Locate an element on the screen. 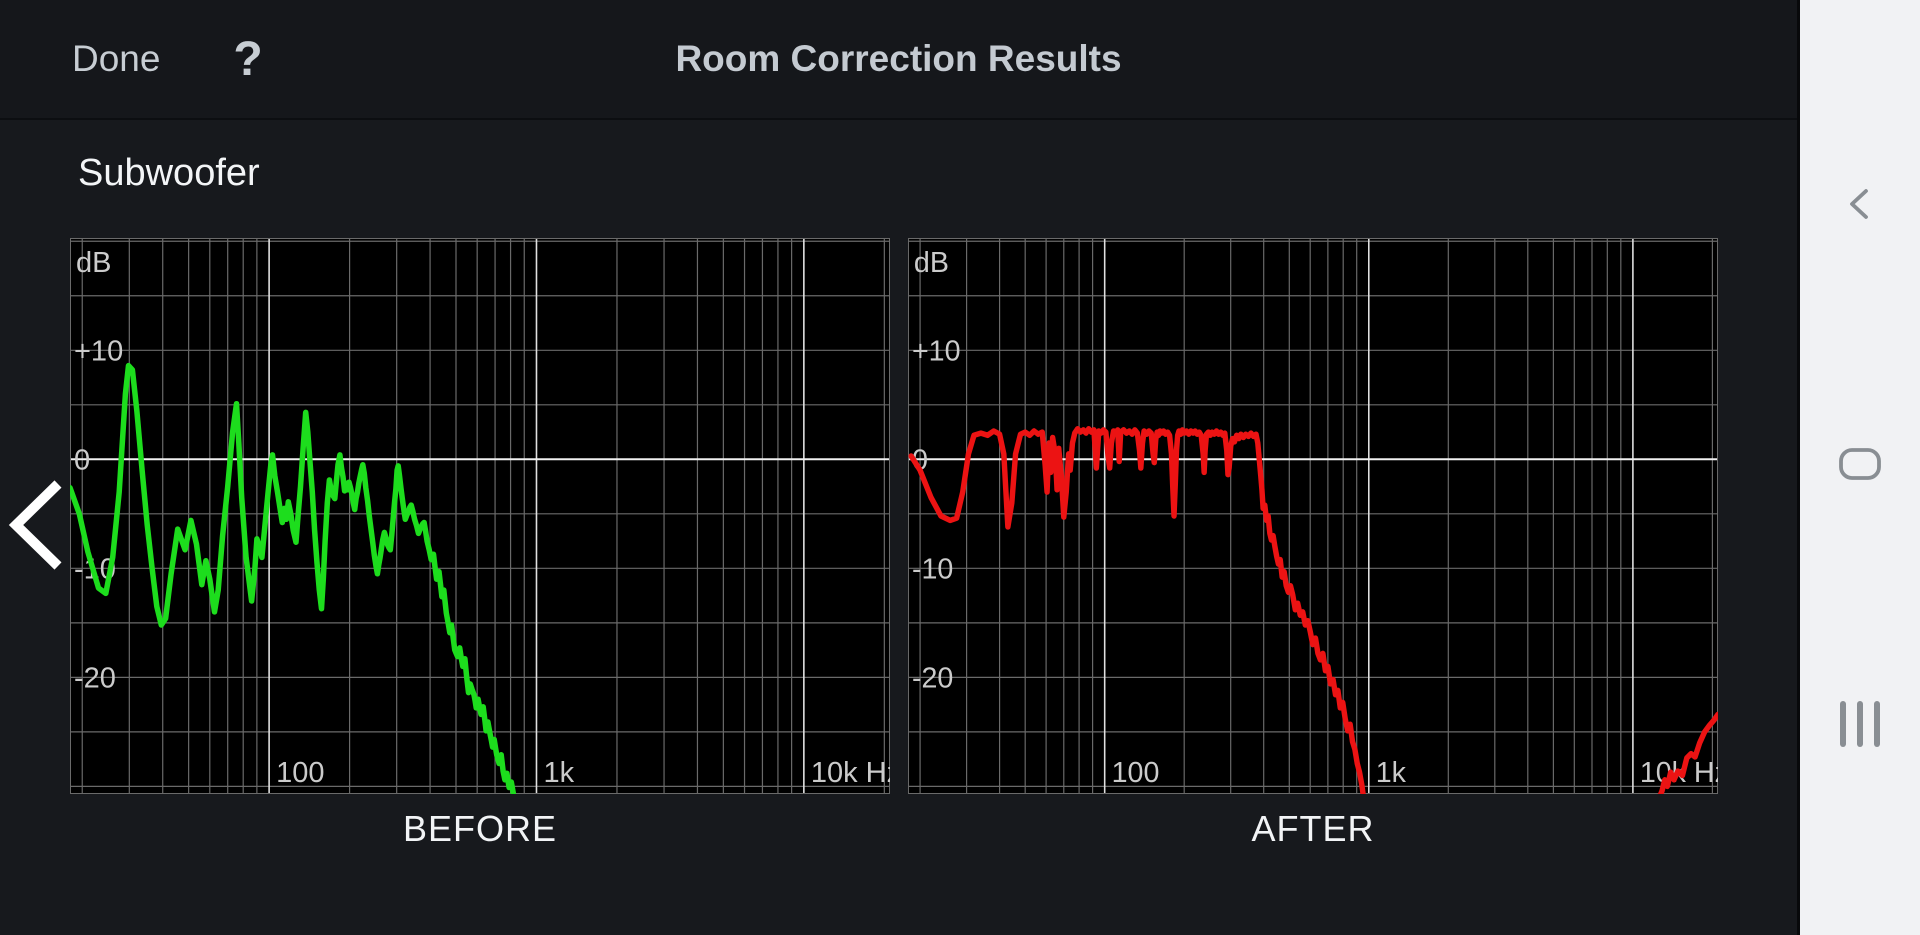 This screenshot has height=935, width=1920. recent-apps-icon-button is located at coordinates (1860, 724).